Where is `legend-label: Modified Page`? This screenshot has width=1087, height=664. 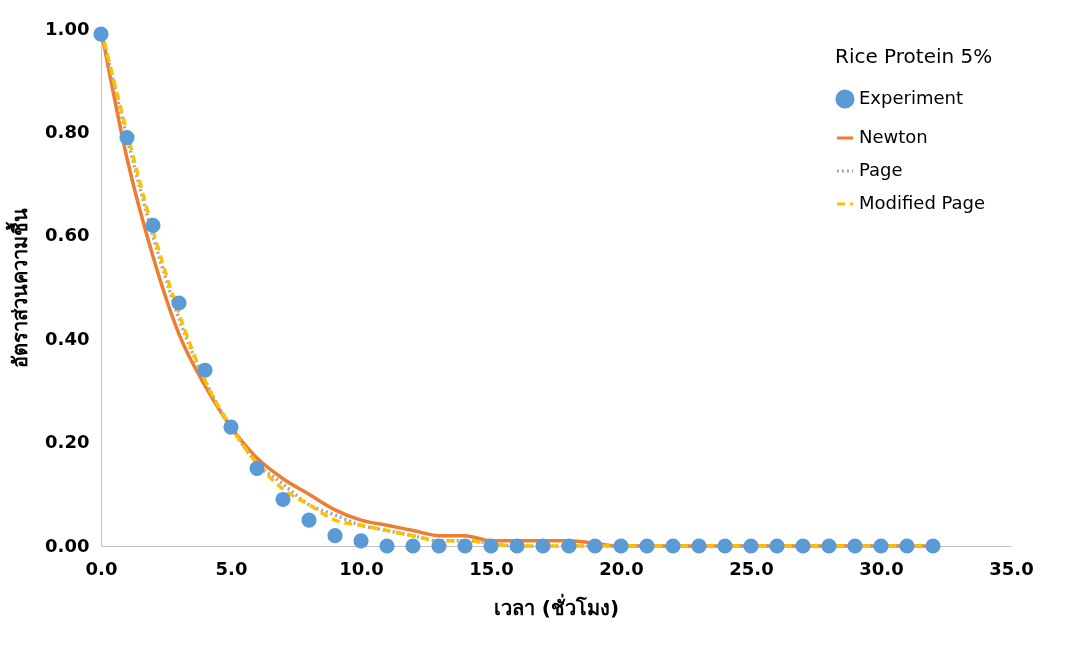 legend-label: Modified Page is located at coordinates (922, 202).